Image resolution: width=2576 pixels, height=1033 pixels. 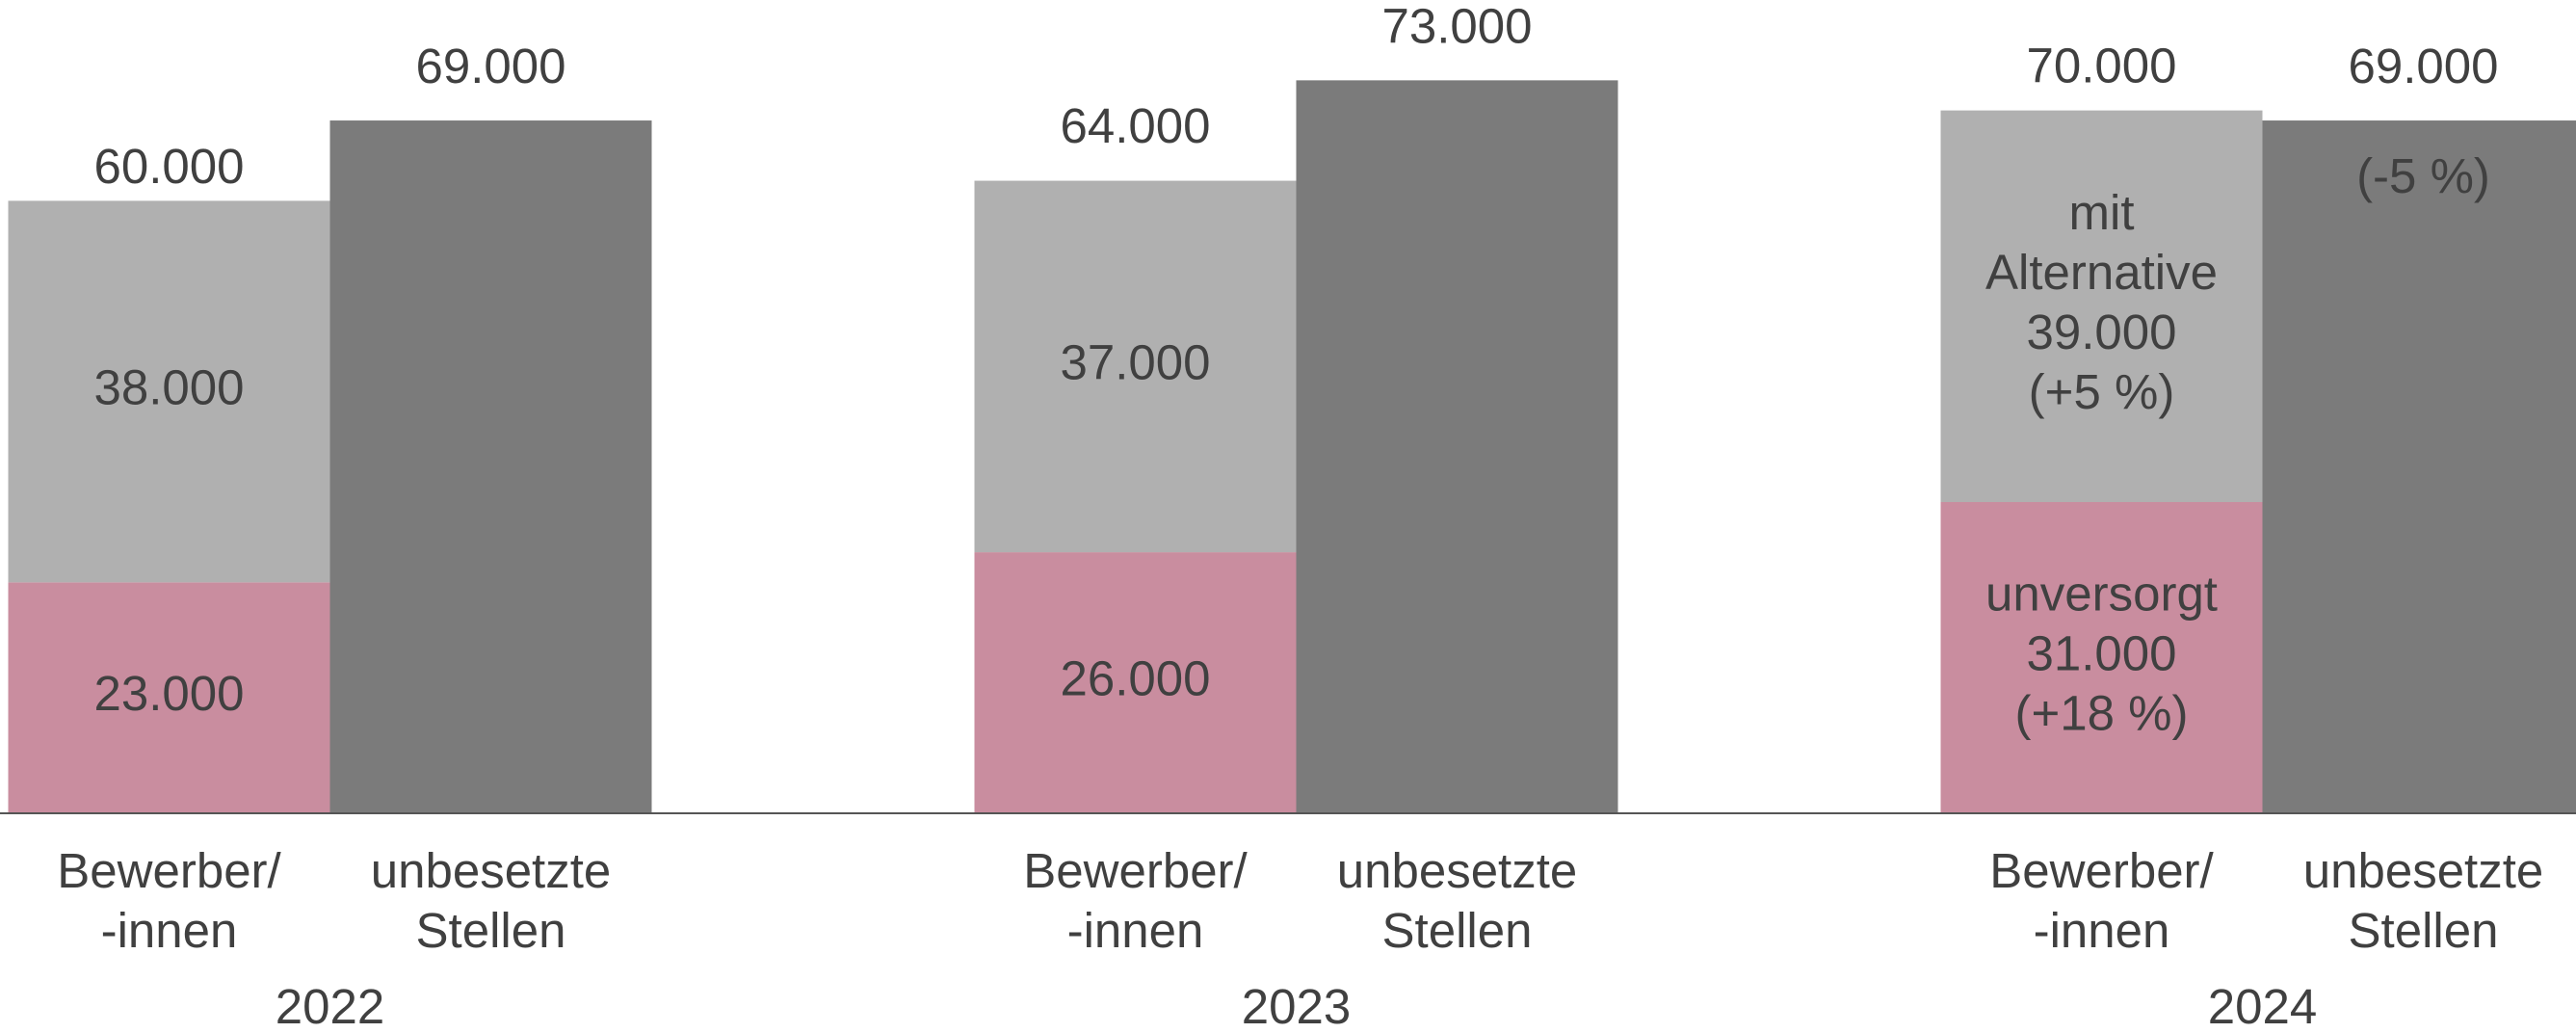 I want to click on change-label: (+5 %), so click(x=2102, y=392).